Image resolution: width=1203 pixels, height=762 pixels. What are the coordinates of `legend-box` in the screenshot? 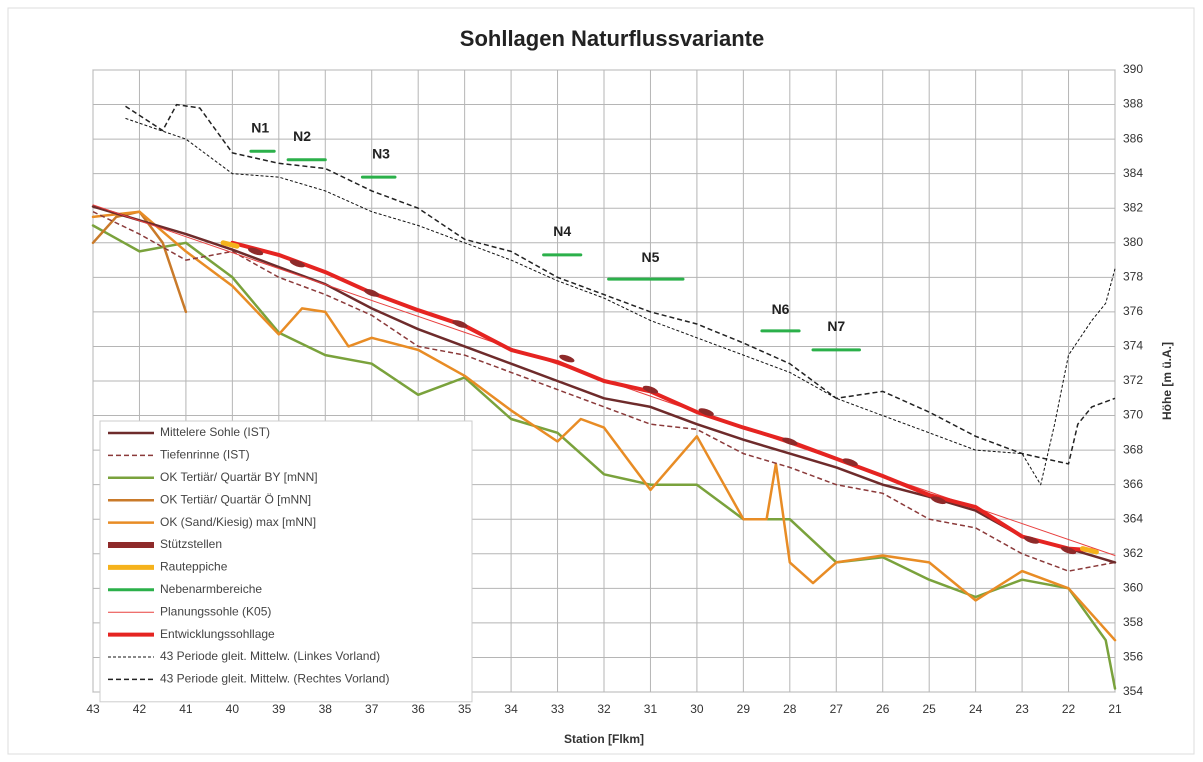 It's located at (286, 561).